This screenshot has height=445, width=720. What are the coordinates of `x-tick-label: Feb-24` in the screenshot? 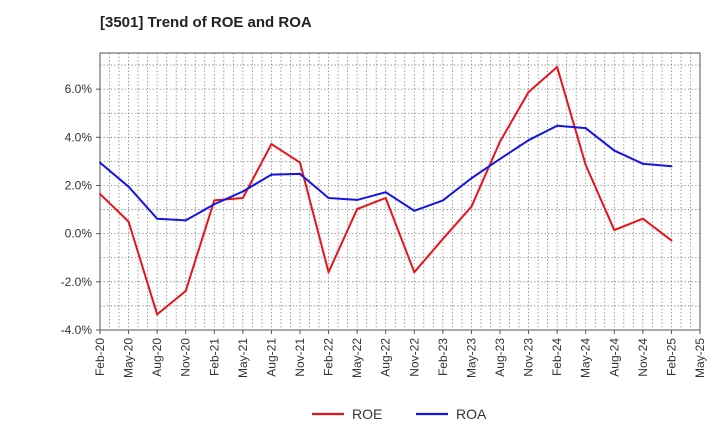 It's located at (557, 357).